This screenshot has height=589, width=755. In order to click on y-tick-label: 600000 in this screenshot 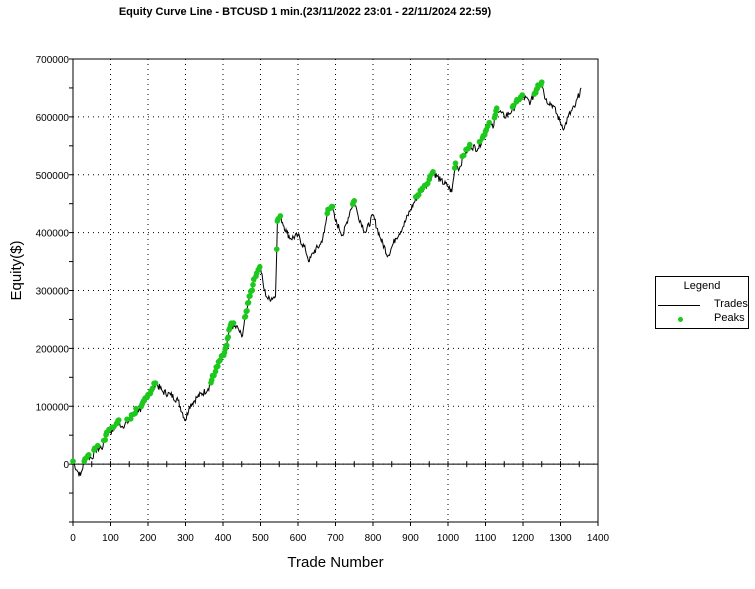, I will do `click(53, 118)`.